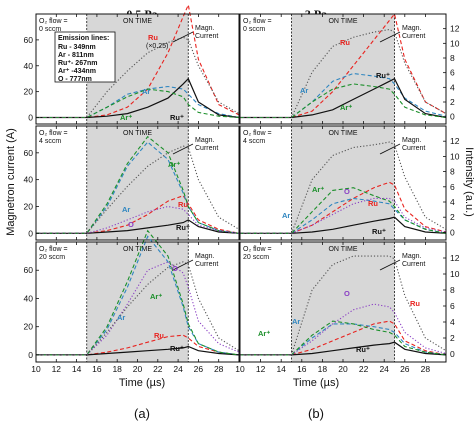 This screenshot has width=476, height=425. I want to click on sublabel-a: (a), so click(142, 413).